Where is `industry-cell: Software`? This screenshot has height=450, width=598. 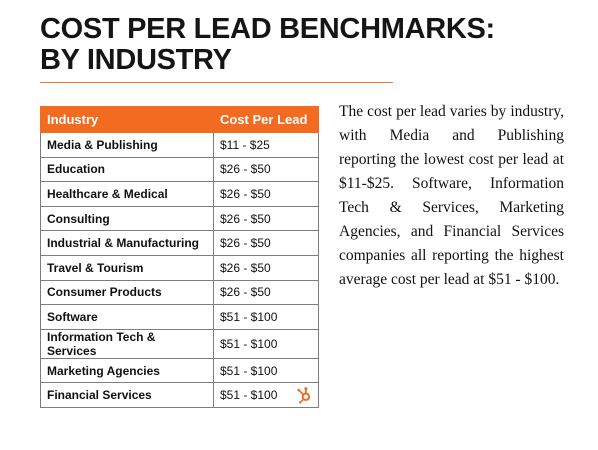 industry-cell: Software is located at coordinates (127, 317).